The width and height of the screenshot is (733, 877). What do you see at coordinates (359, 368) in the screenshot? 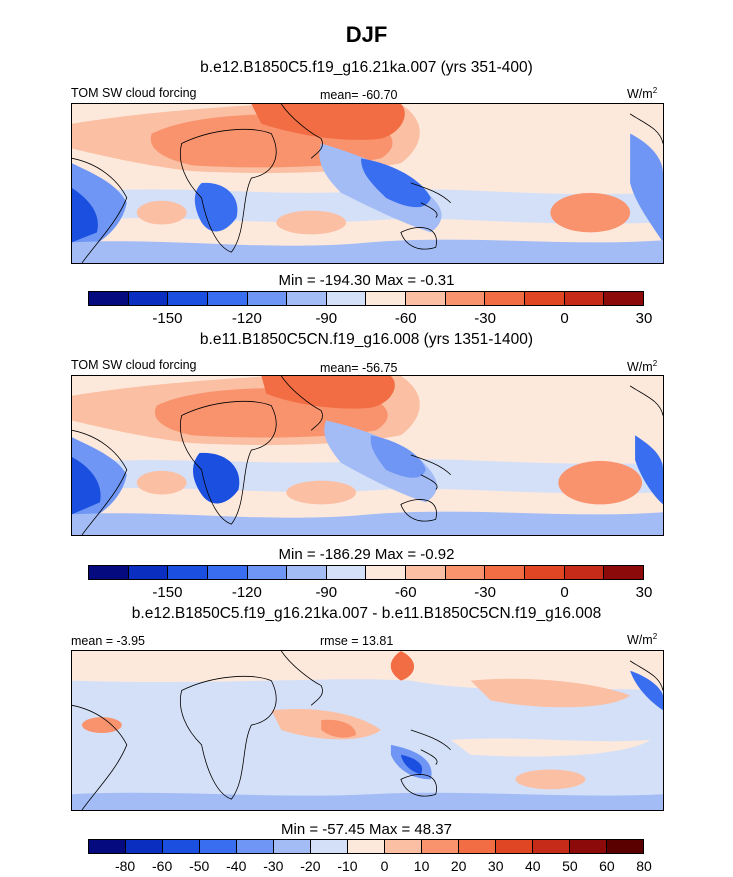
I see `panel-2-mean-label: mean= -56.75` at bounding box center [359, 368].